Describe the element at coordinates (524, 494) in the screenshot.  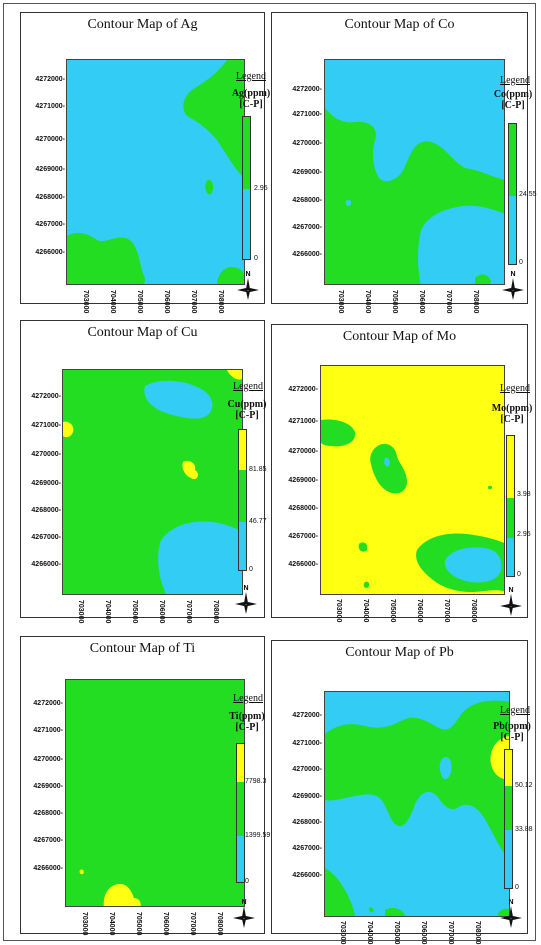
I see `legend-value: 3.98` at that location.